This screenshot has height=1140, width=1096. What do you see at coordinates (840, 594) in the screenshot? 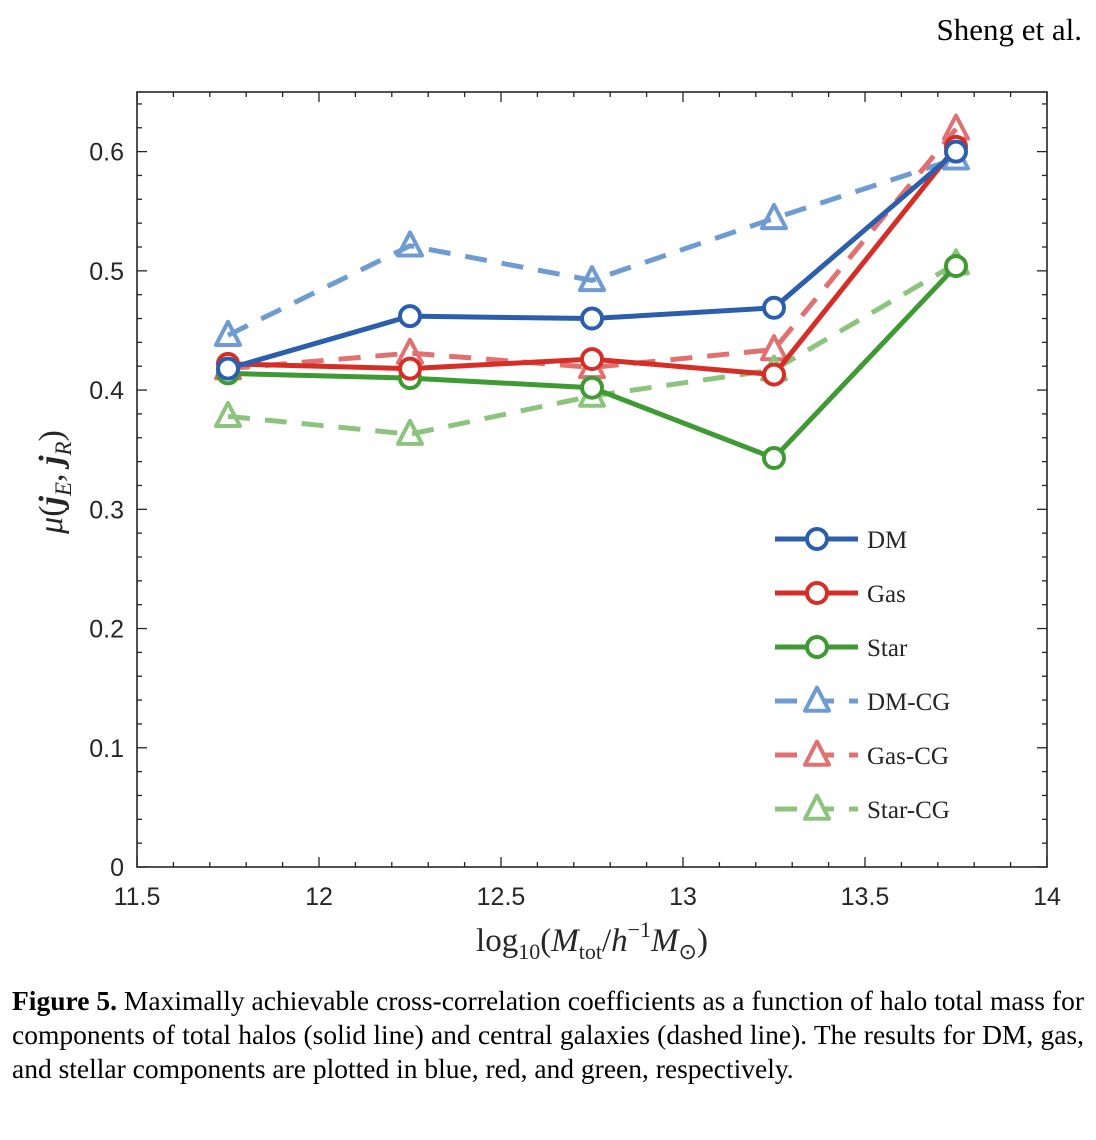
I see `legend-entry-gas: Gas` at bounding box center [840, 594].